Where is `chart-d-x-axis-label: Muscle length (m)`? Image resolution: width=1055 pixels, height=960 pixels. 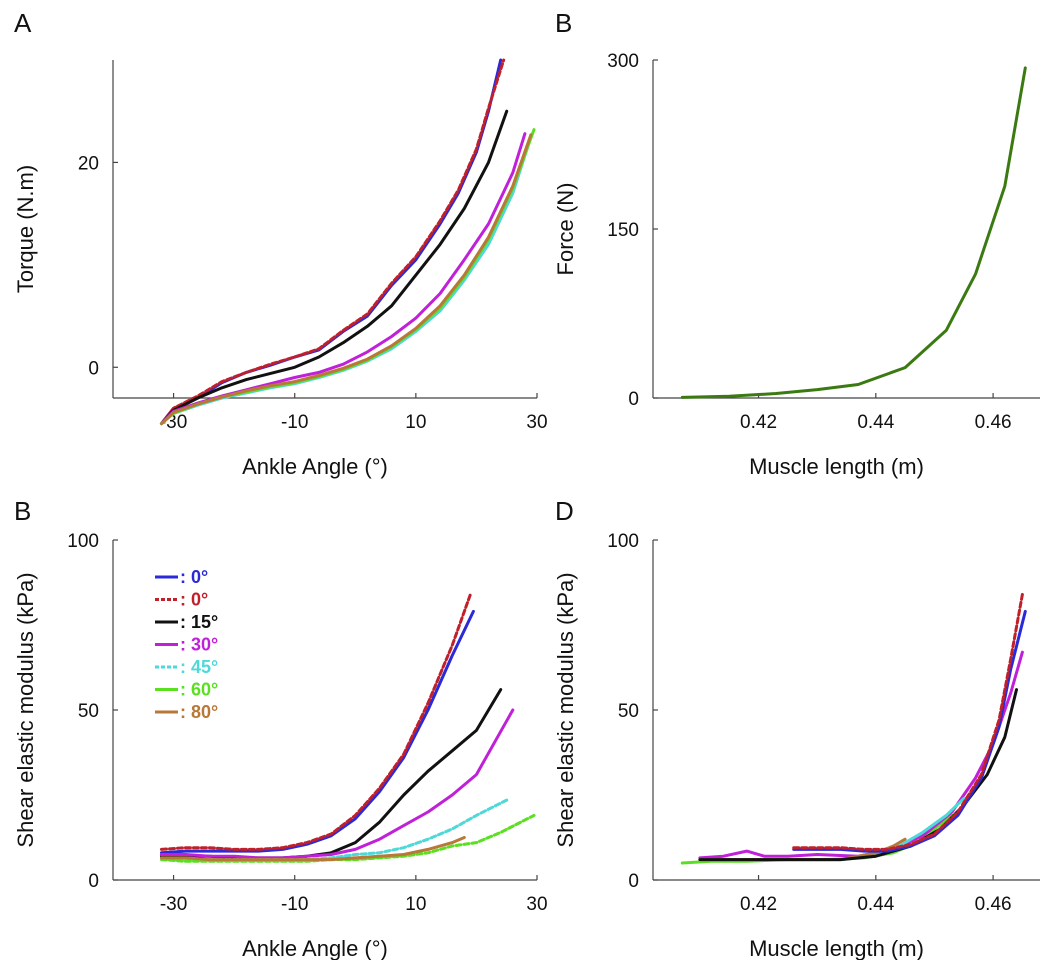
chart-d-x-axis-label: Muscle length (m) is located at coordinates (836, 948).